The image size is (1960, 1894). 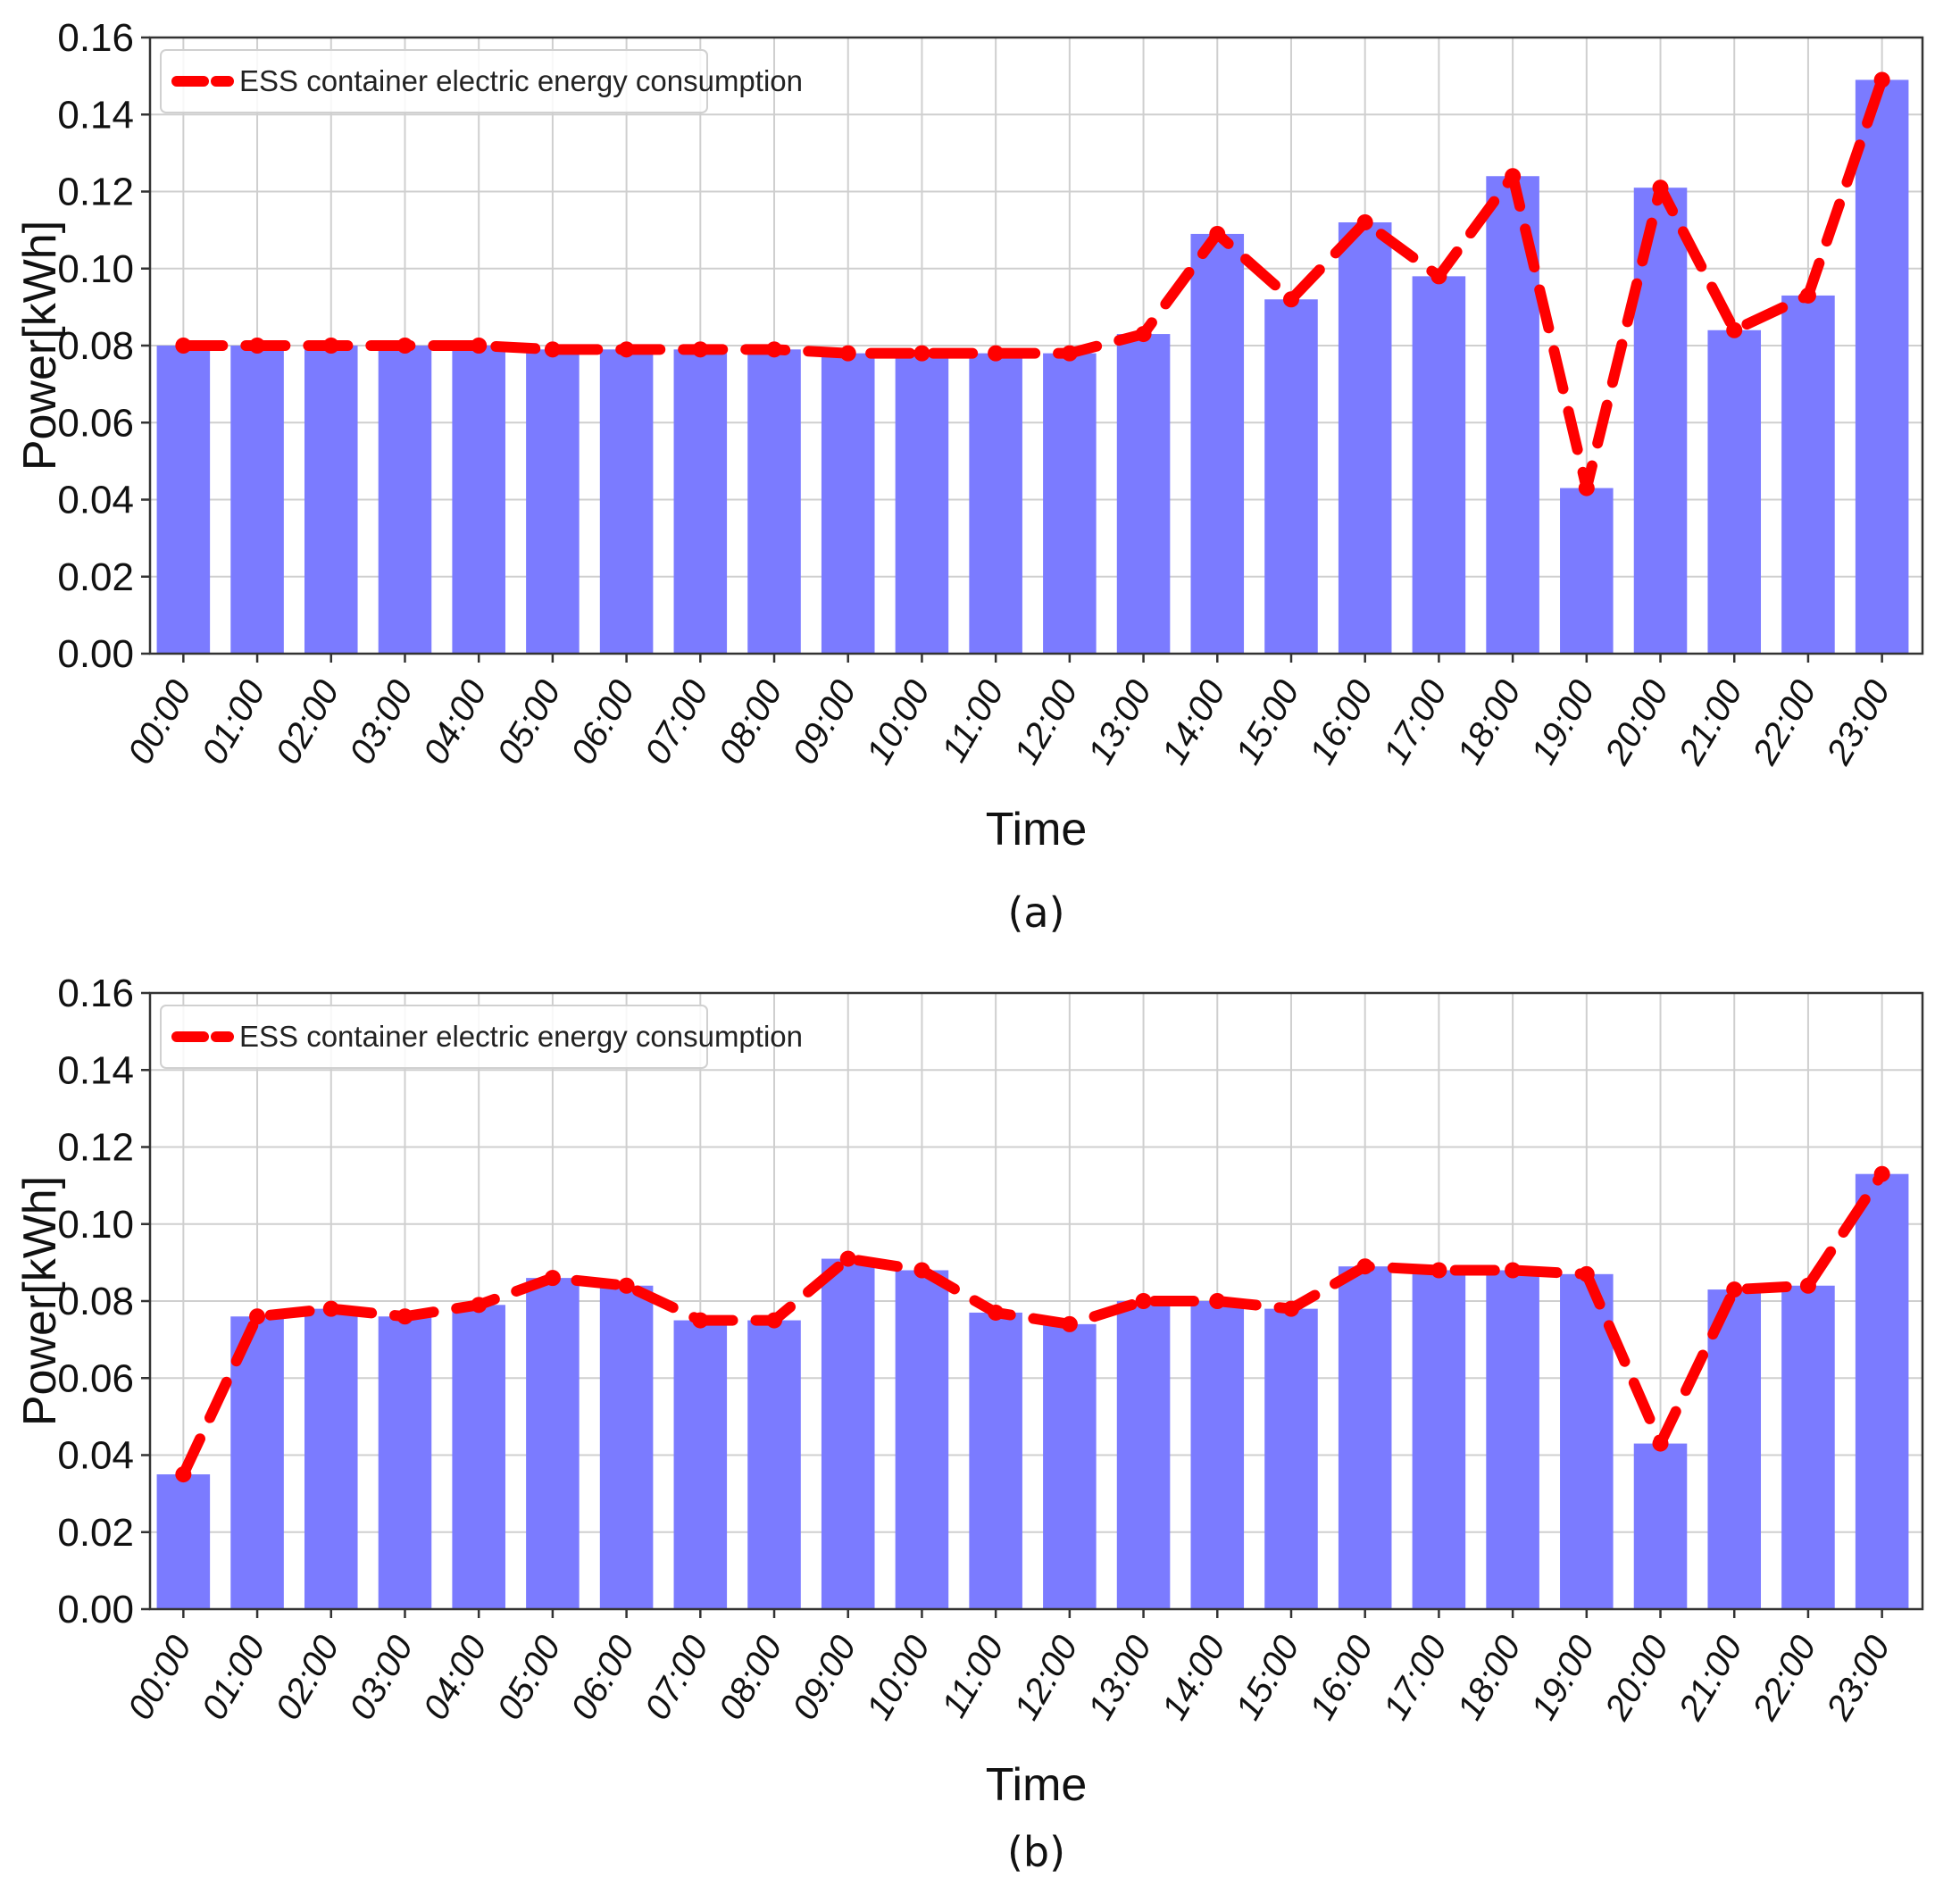 What do you see at coordinates (1045, 723) in the screenshot?
I see `x-tick-label: 12:00` at bounding box center [1045, 723].